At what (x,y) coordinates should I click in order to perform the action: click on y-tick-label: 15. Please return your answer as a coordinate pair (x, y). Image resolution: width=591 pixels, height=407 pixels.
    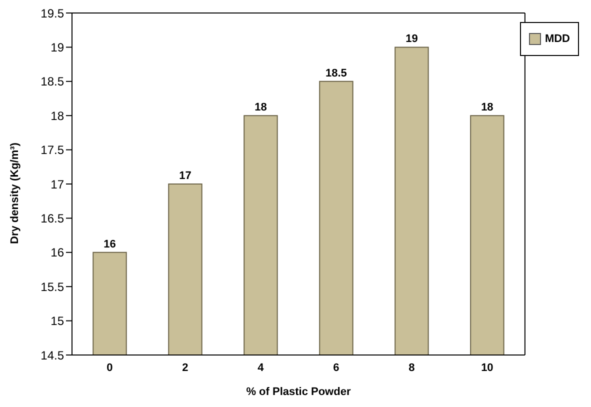
    Looking at the image, I should click on (57, 321).